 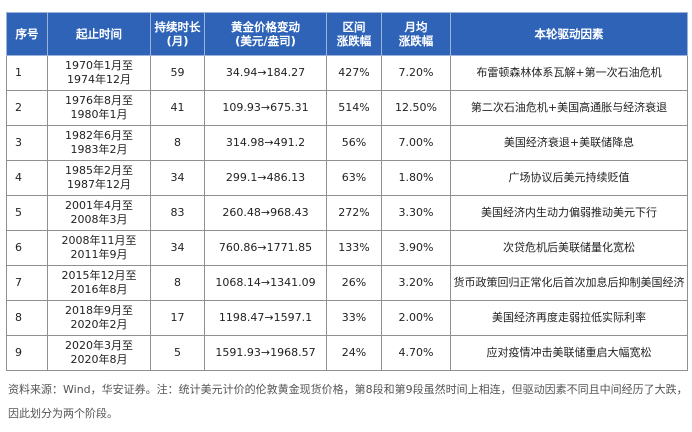 I want to click on row-period: 1976年8月至 1980年1月, so click(x=99, y=108).